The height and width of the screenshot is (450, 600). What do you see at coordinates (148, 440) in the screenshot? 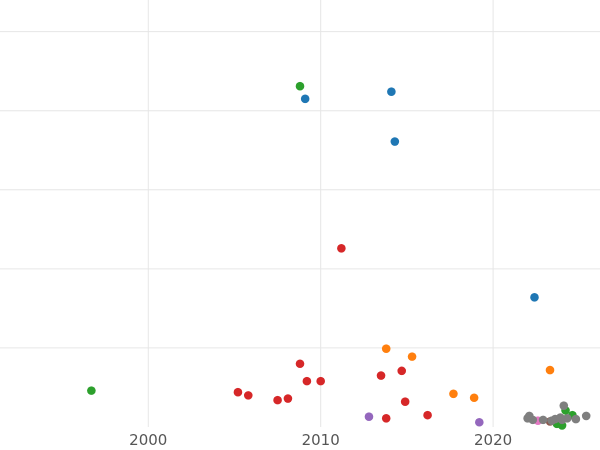
I see `x-tick-label: 2000` at bounding box center [148, 440].